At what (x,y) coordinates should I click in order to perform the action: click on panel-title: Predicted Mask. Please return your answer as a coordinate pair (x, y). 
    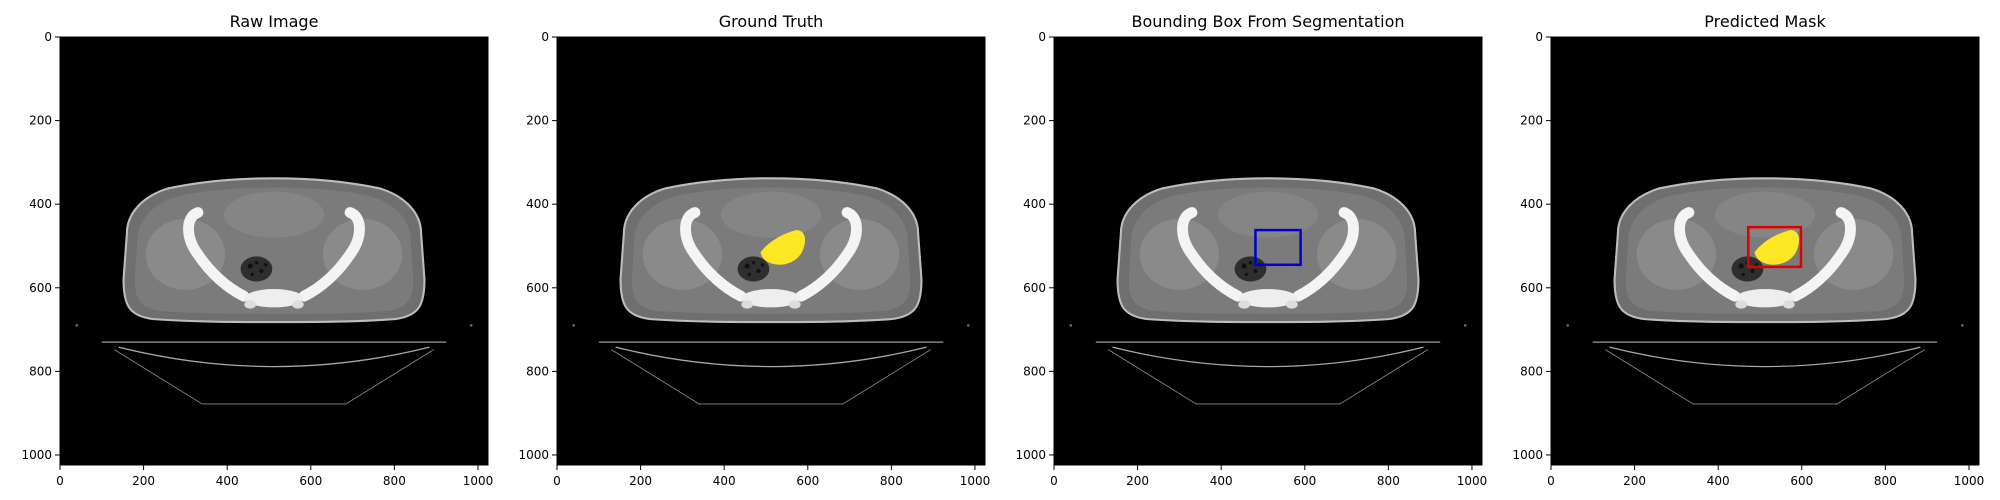
    Looking at the image, I should click on (1765, 21).